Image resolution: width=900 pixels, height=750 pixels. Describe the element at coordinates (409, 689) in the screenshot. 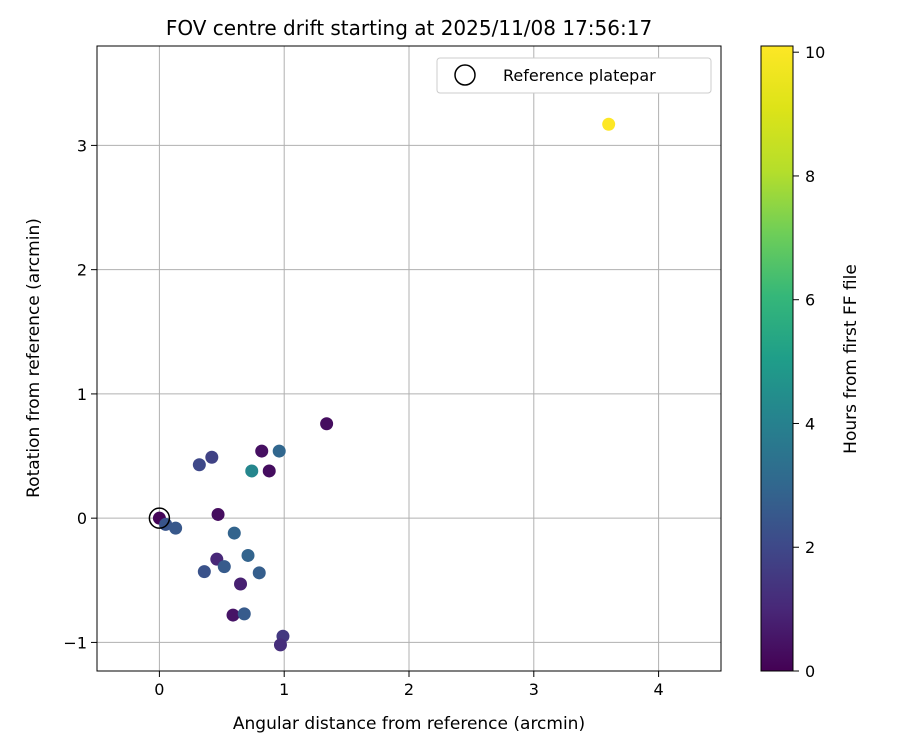

I see `x-tick-label: 2` at that location.